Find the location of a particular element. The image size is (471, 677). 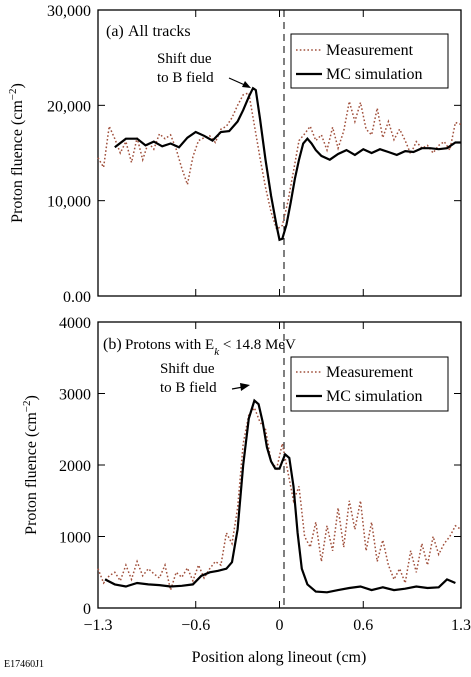

annotation-line1-b: Shift due is located at coordinates (187, 369).